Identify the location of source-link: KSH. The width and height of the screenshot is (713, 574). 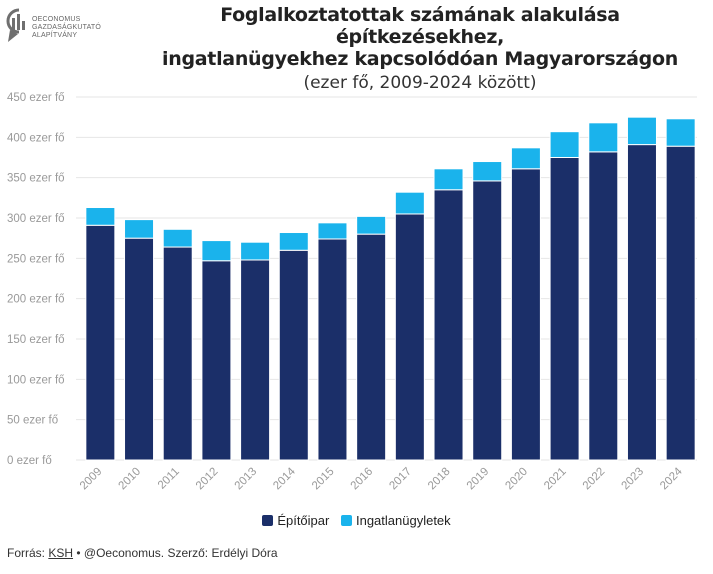
(61, 553).